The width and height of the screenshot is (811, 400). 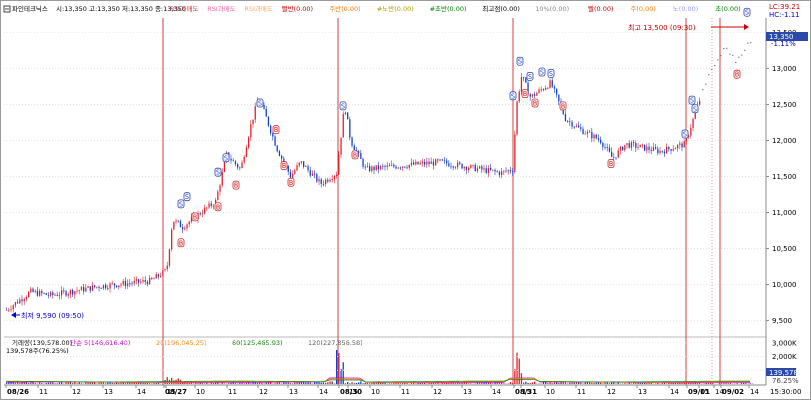 I want to click on ohlc-text: 시:13,350 고:13,350 저:13,350 종:13,350, so click(x=121, y=8).